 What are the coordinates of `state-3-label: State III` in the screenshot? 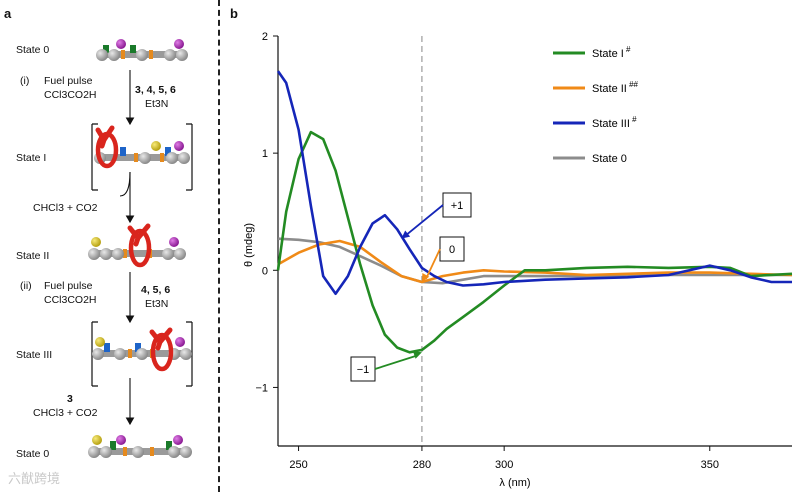 It's located at (34, 355).